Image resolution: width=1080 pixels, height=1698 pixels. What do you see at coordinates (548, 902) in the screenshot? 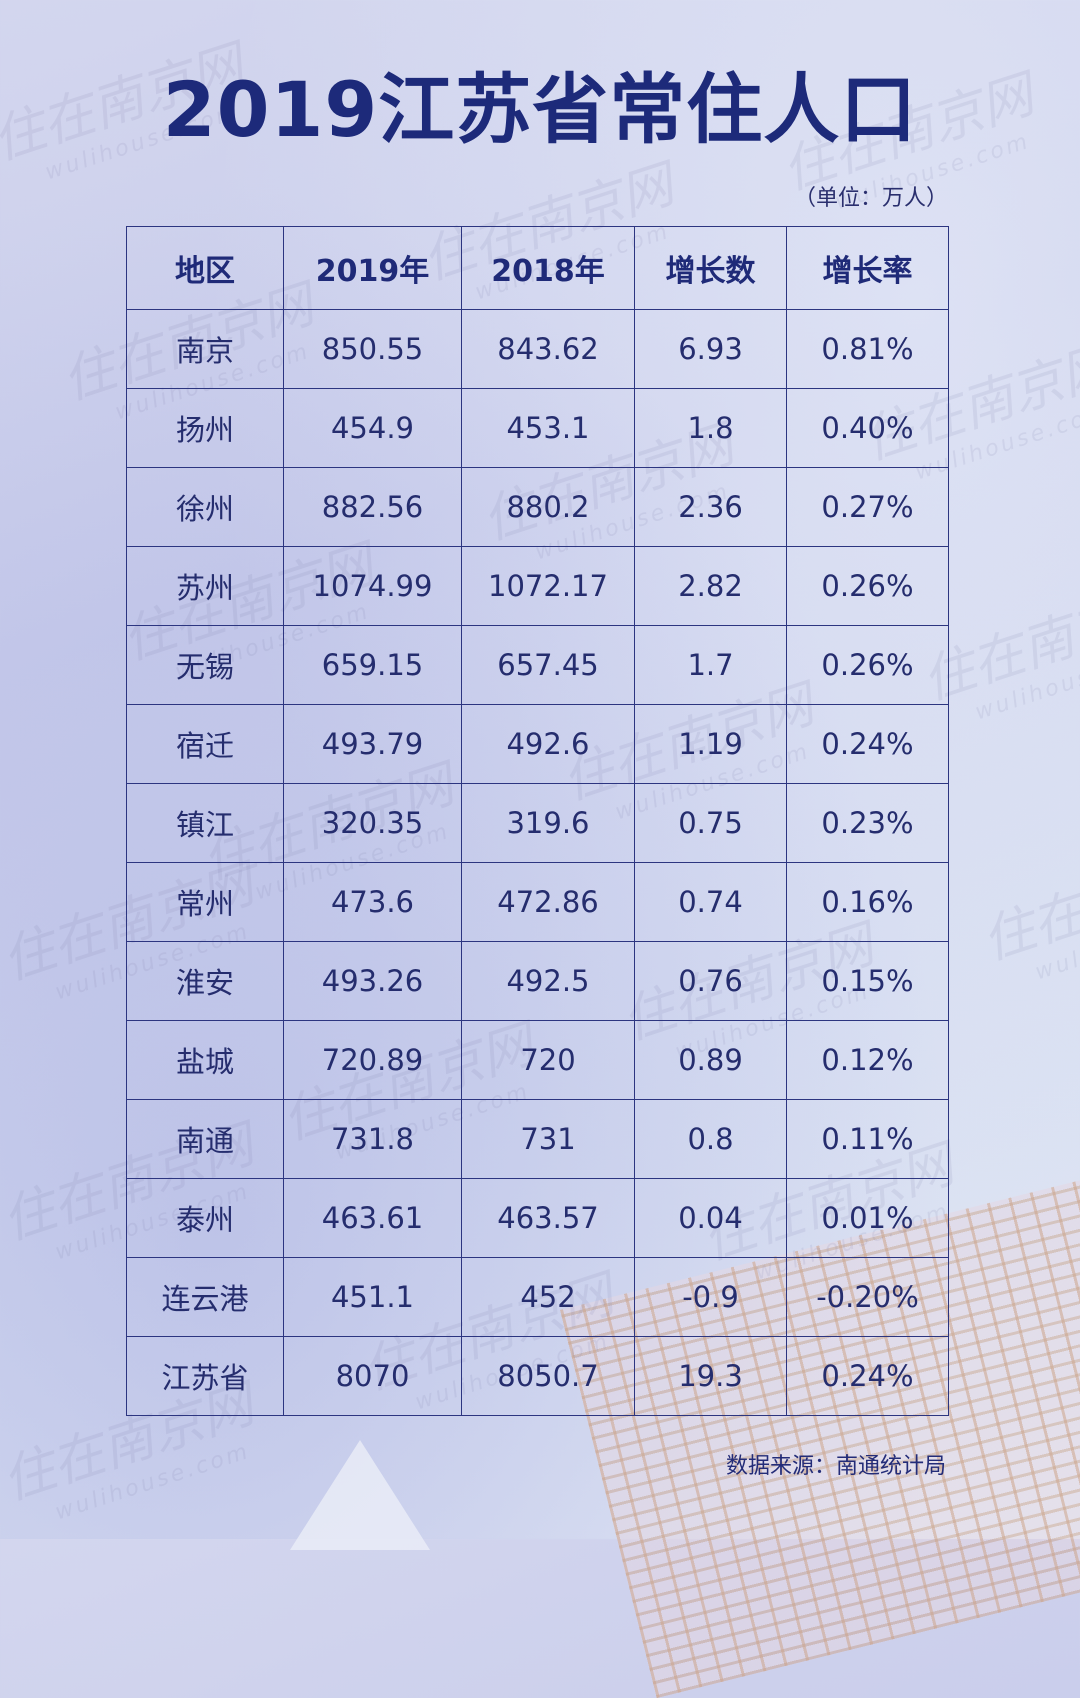
I see `value-cell: 472.86` at bounding box center [548, 902].